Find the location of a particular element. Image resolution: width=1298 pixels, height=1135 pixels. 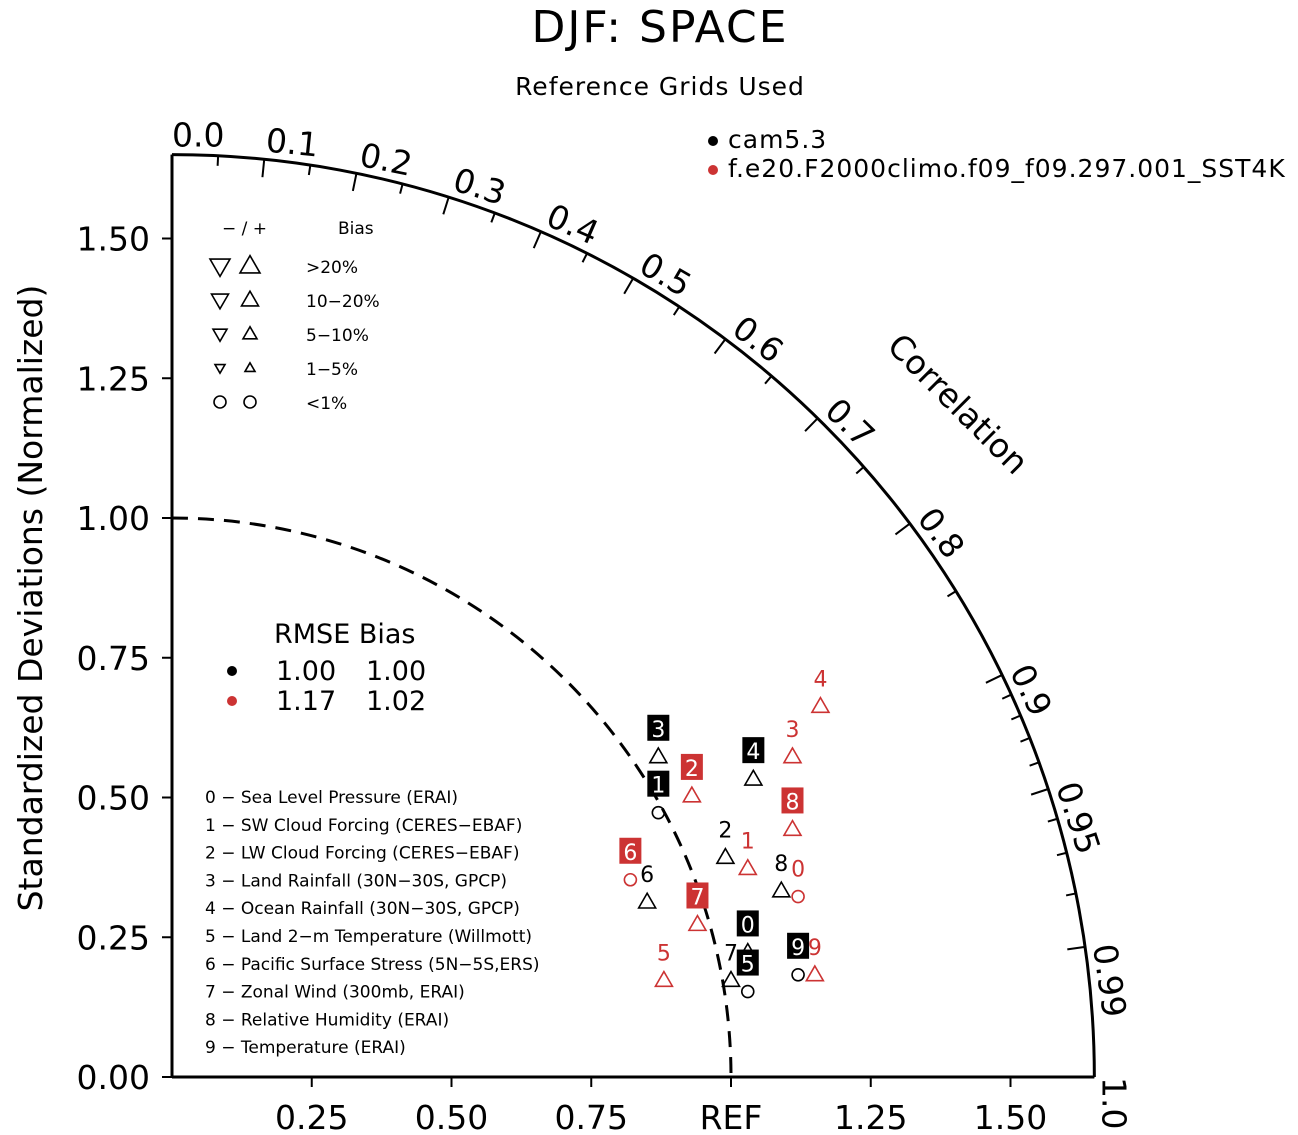

bias-legend-row-label: 1−5% is located at coordinates (332, 370).